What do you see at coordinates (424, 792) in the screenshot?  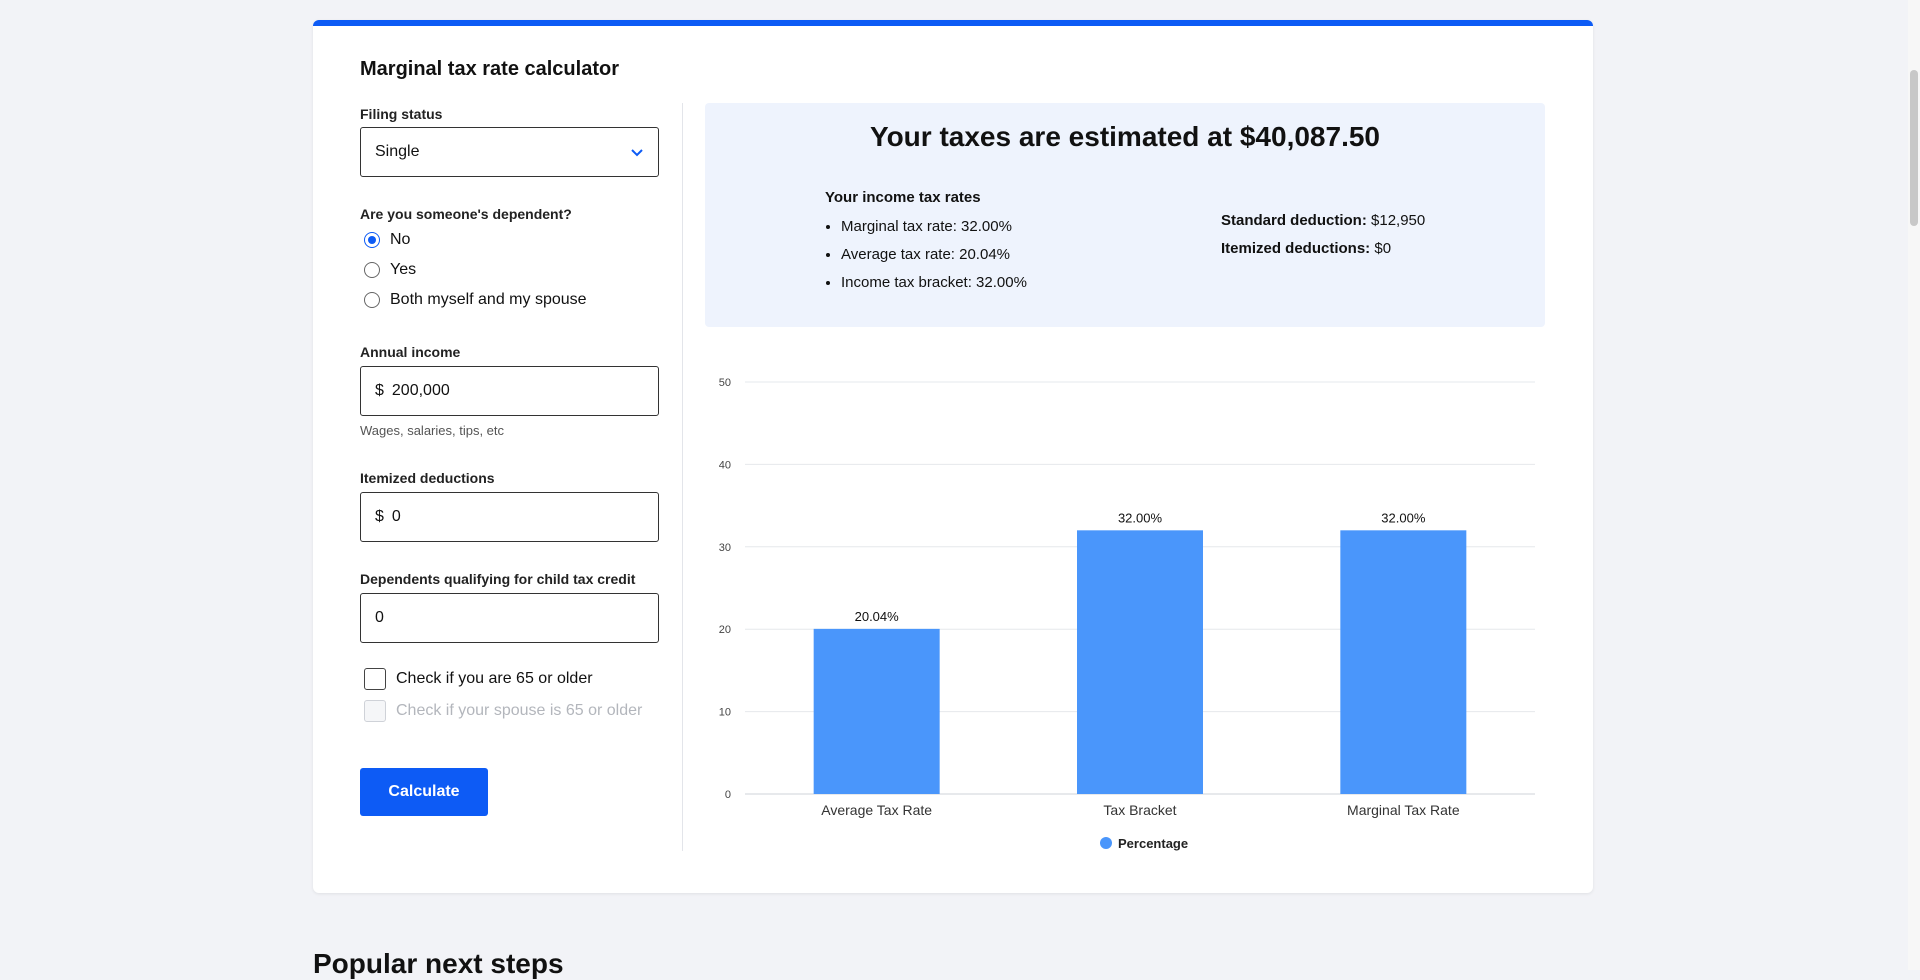 I see `calculate-button: Calculate` at bounding box center [424, 792].